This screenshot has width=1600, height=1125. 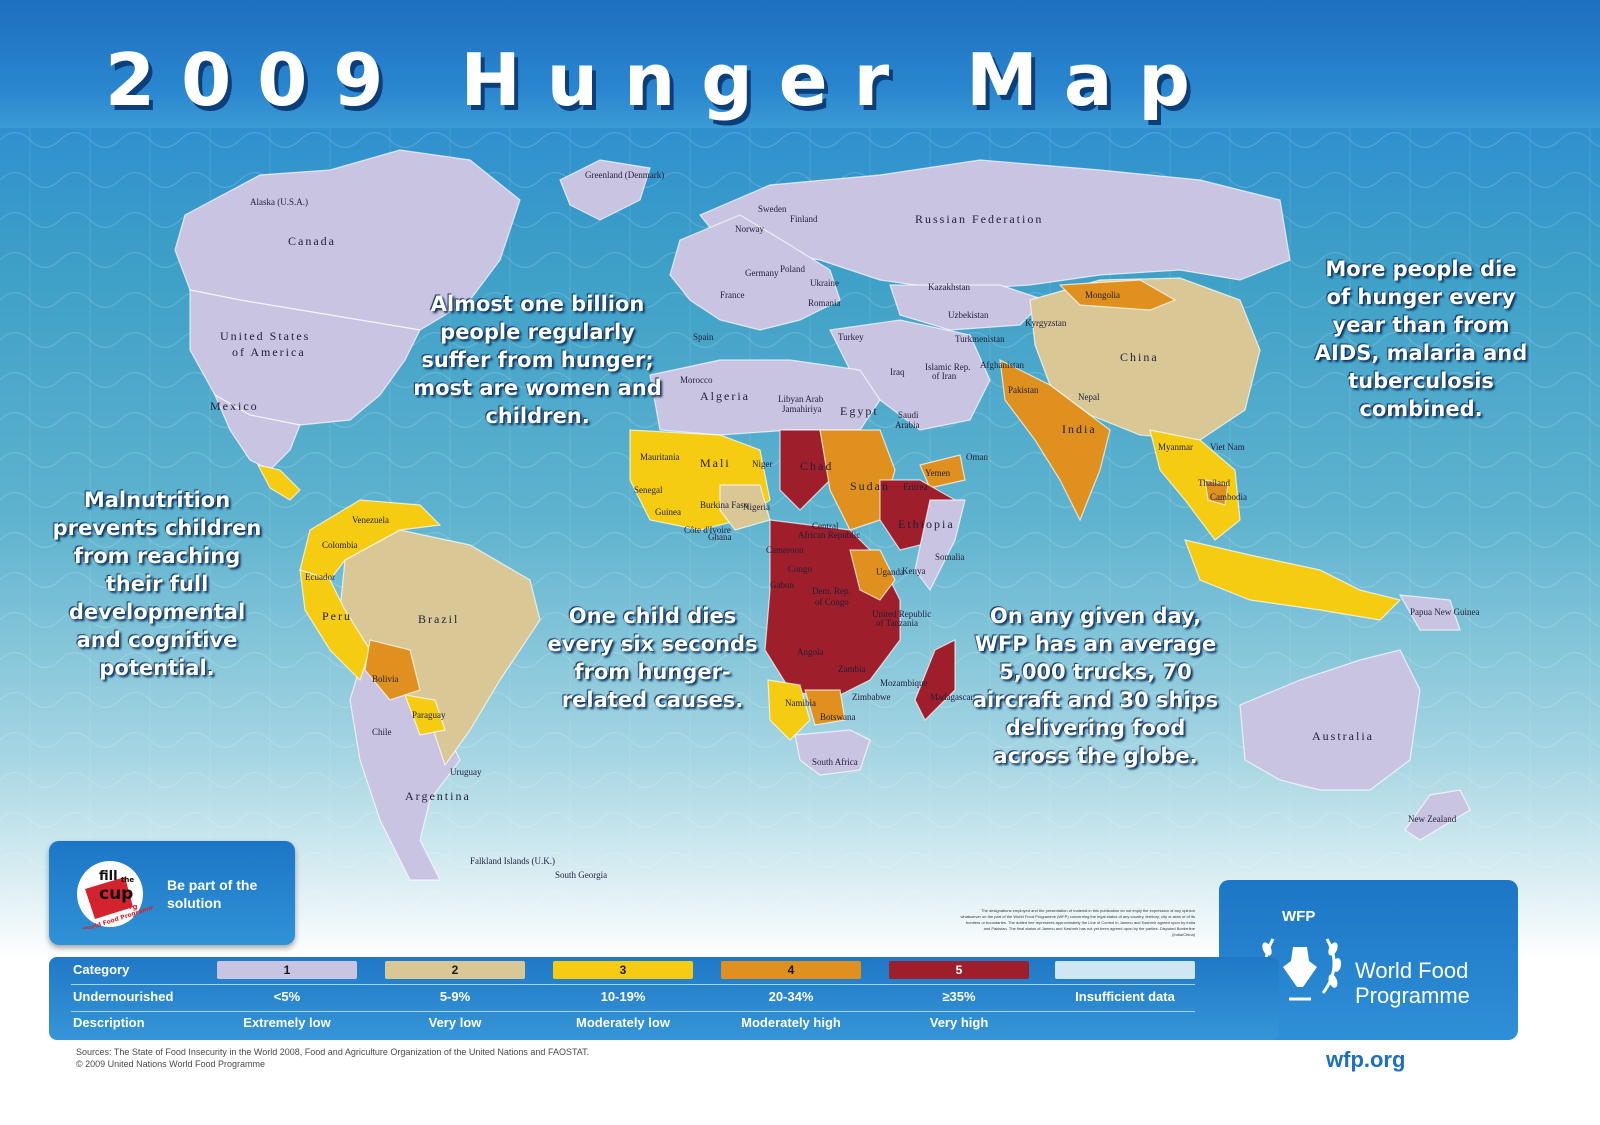 I want to click on label-papua: Papua New Guinea, so click(x=1444, y=612).